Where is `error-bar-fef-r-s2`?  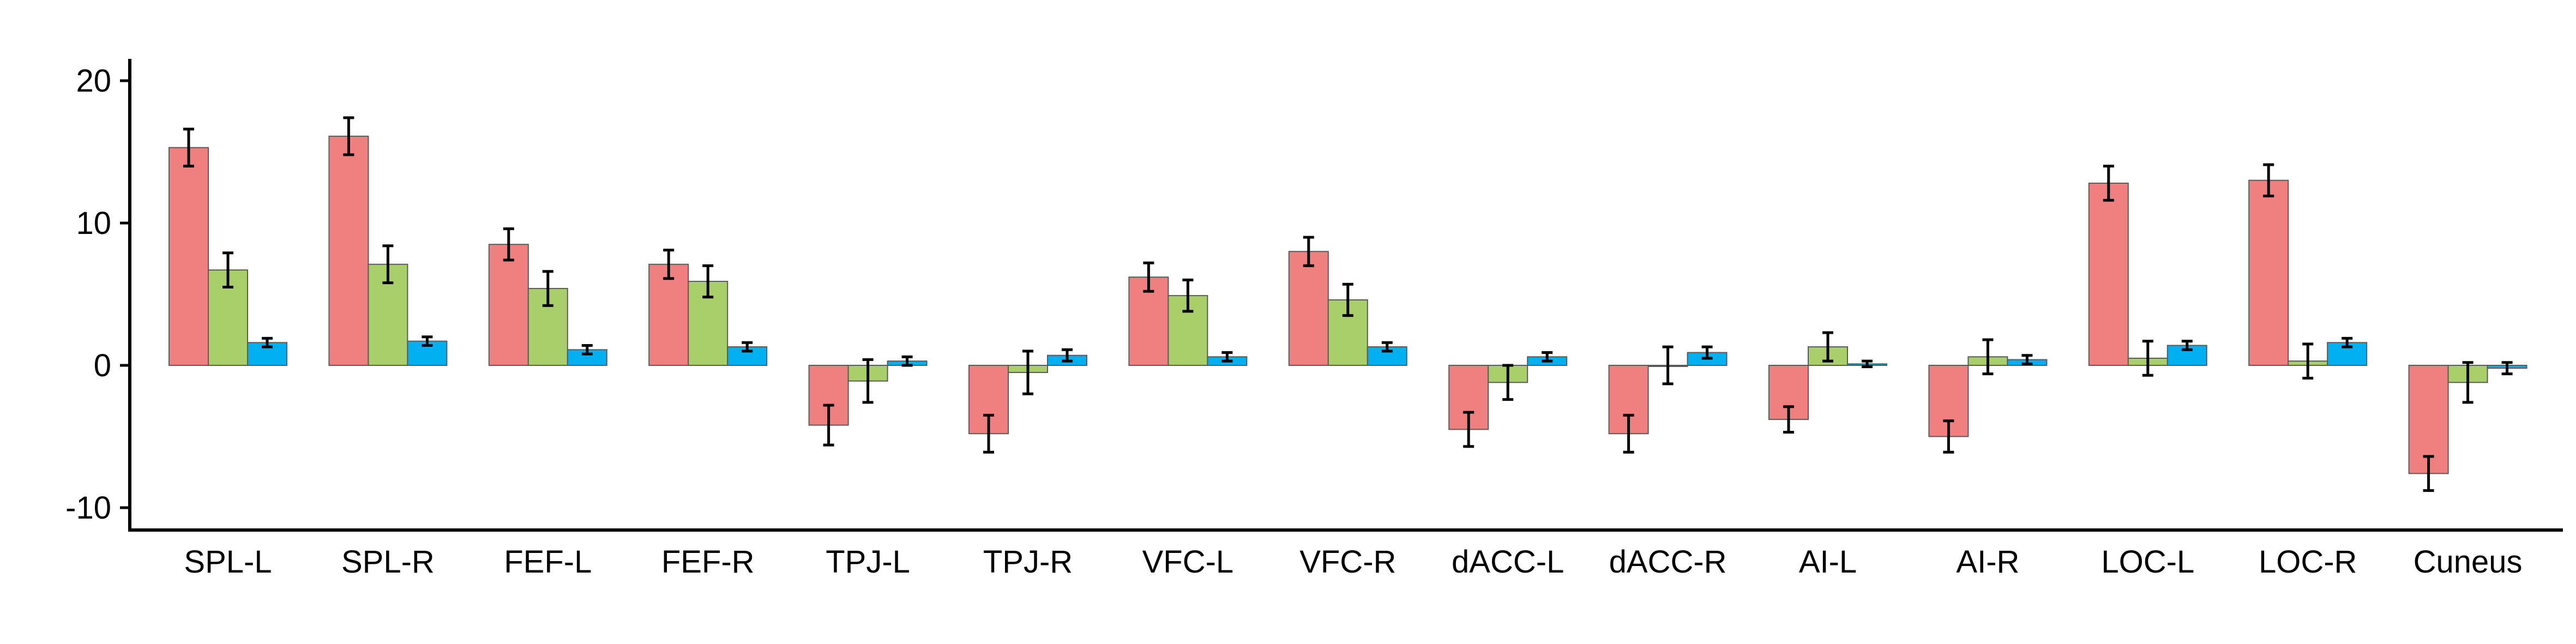 error-bar-fef-r-s2 is located at coordinates (708, 281).